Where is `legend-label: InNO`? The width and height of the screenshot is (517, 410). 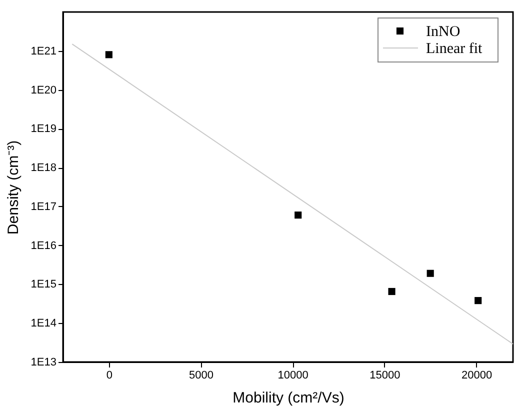 legend-label: InNO is located at coordinates (443, 32).